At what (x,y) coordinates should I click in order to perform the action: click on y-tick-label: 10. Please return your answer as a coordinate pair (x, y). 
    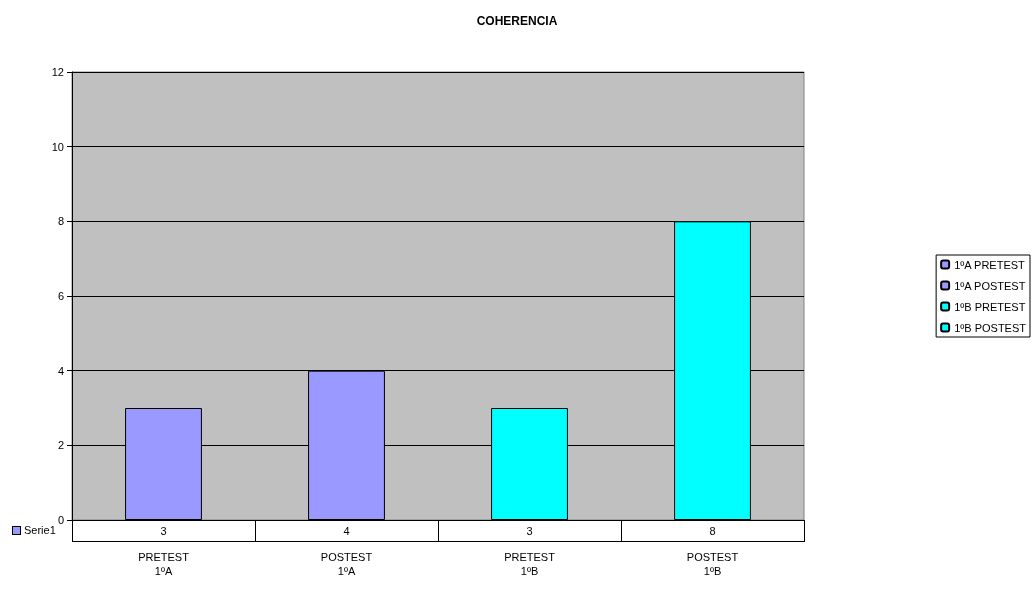
    Looking at the image, I should click on (57, 146).